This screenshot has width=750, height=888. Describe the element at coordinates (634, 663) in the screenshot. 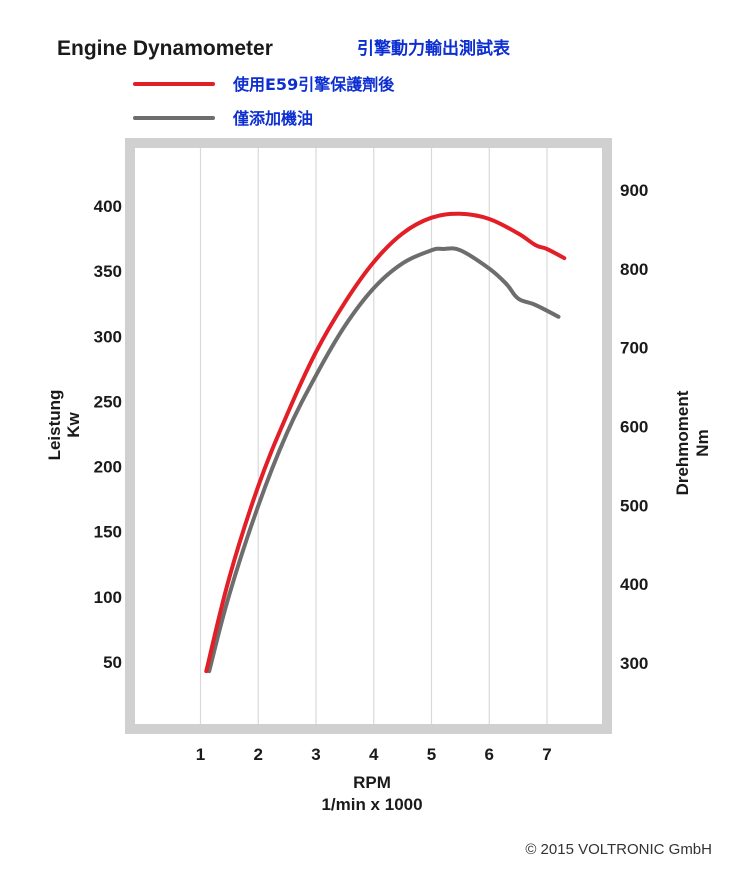

I see `right-tick-label: 300` at that location.